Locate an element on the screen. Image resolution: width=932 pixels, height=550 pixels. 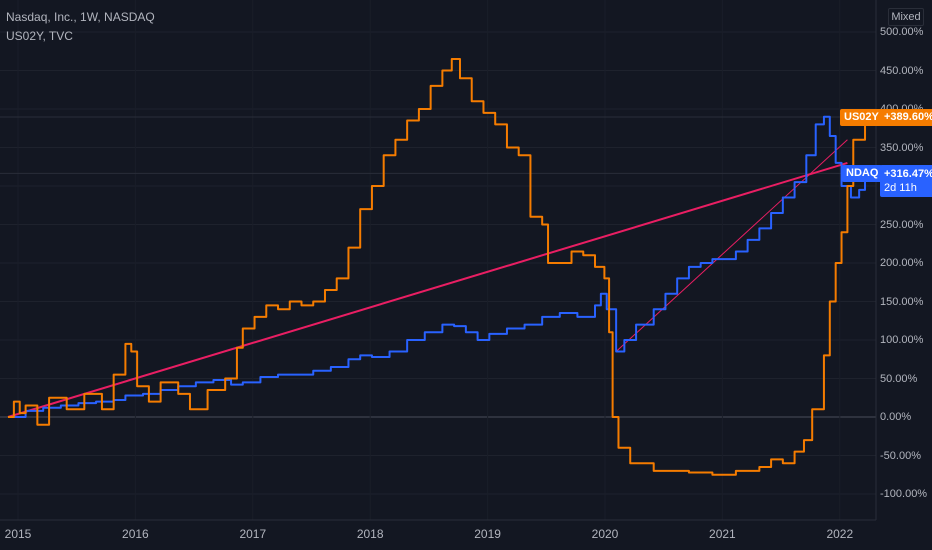
main-symbol-legend: Nasdaq, Inc., 1W, NASDAQ is located at coordinates (80, 17).